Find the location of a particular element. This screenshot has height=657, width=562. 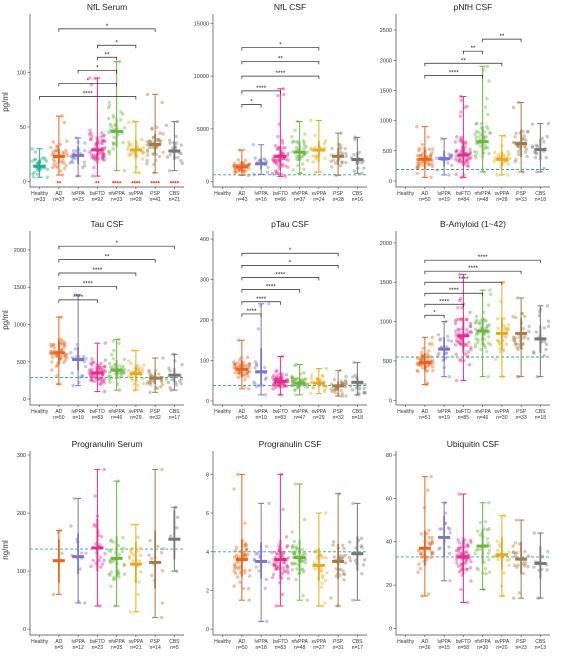

y-tick-label: 500 is located at coordinates (387, 362).